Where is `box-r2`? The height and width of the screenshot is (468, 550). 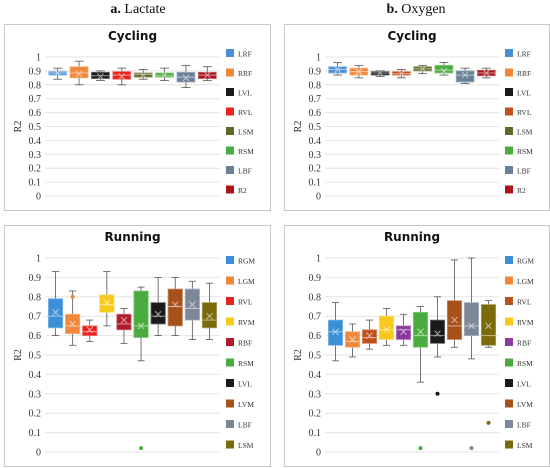
box-r2 is located at coordinates (486, 73).